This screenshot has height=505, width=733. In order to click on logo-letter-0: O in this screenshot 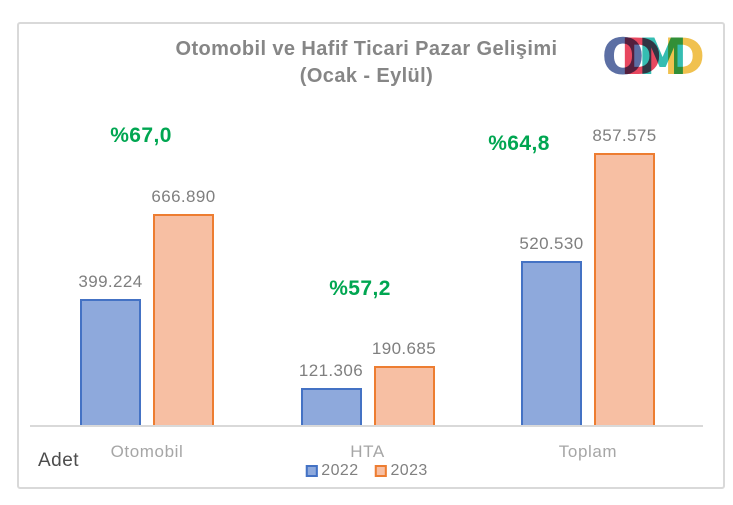, I will do `click(623, 57)`.